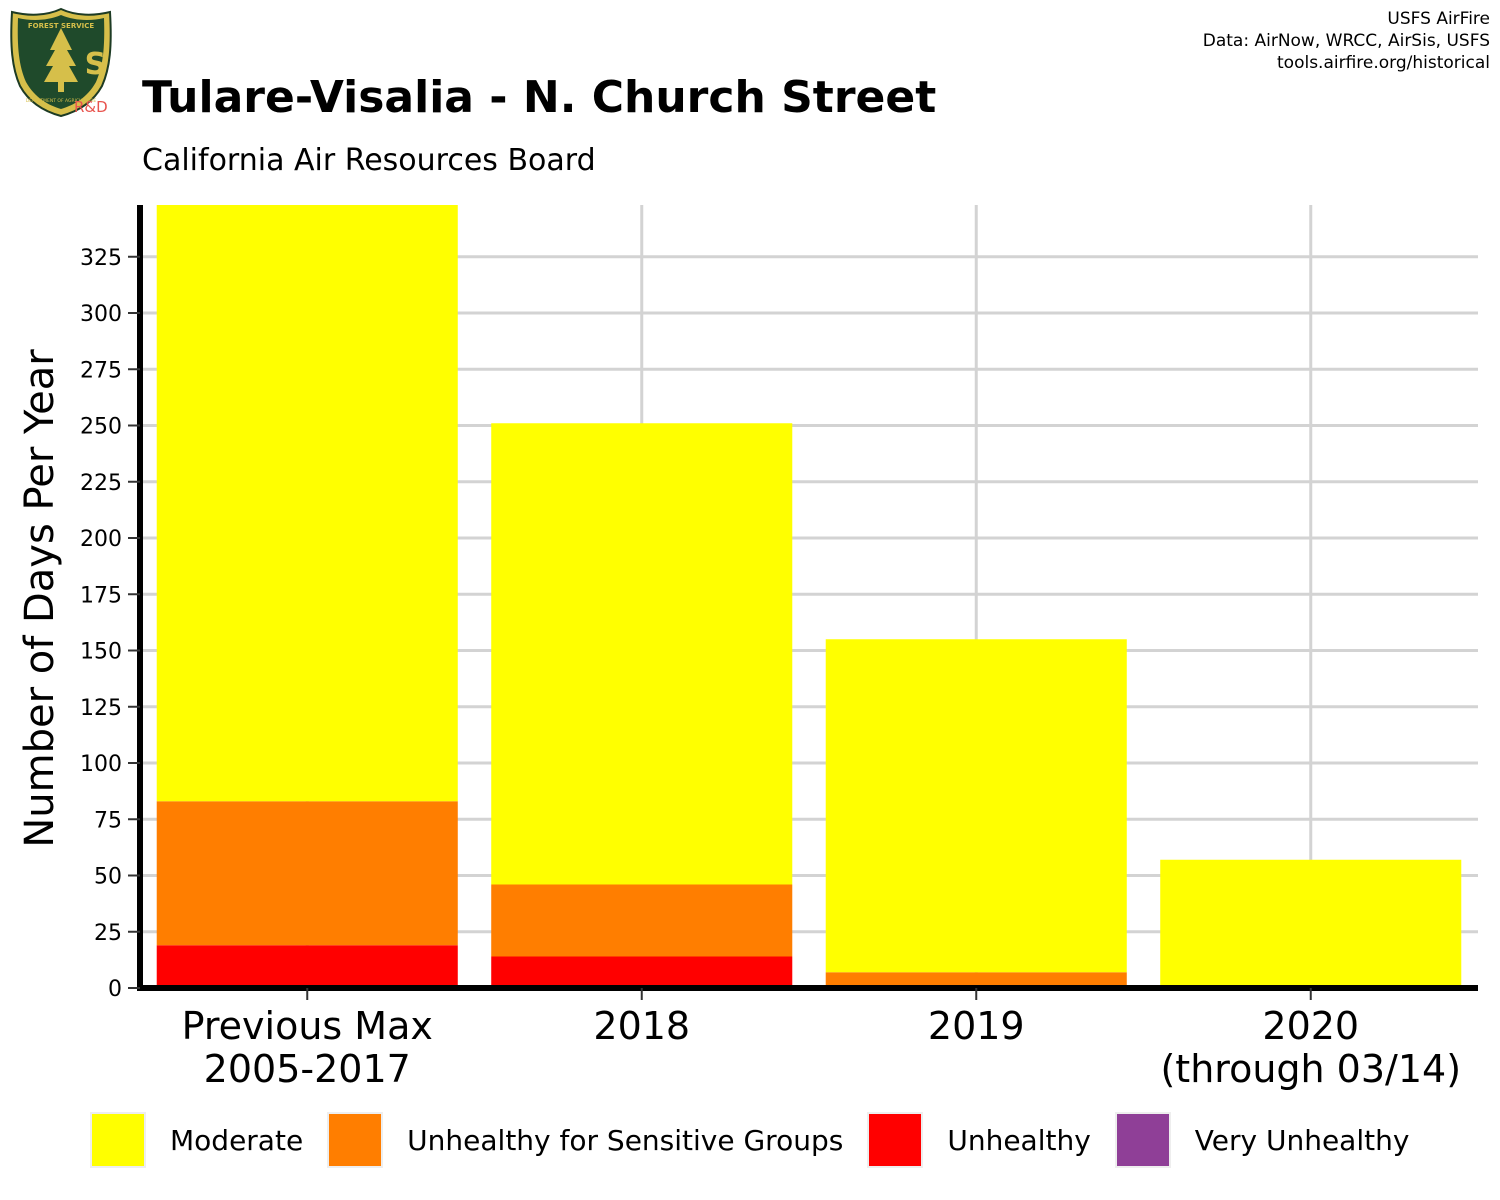 This screenshot has height=1200, width=1500. Describe the element at coordinates (115, 989) in the screenshot. I see `y-tick-label: 0` at that location.